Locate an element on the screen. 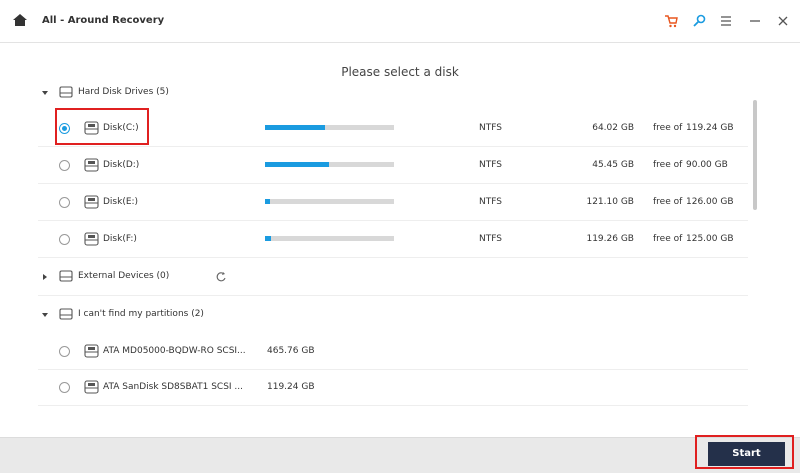 Image resolution: width=800 pixels, height=473 pixels. disk-name: Disk(E:) is located at coordinates (121, 202).